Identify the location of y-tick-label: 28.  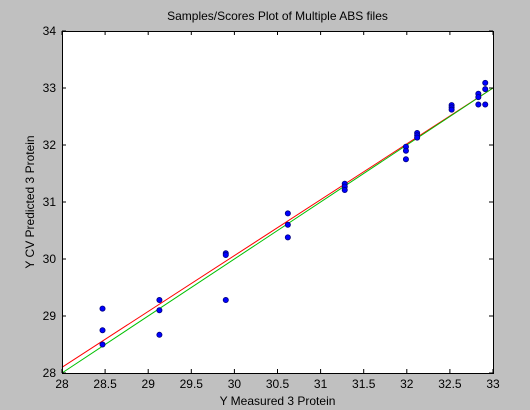
(50, 373).